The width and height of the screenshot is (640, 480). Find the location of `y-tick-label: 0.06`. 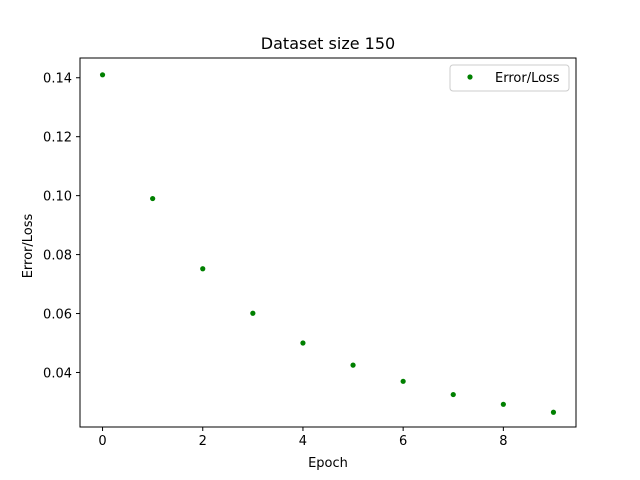

y-tick-label: 0.06 is located at coordinates (57, 315).